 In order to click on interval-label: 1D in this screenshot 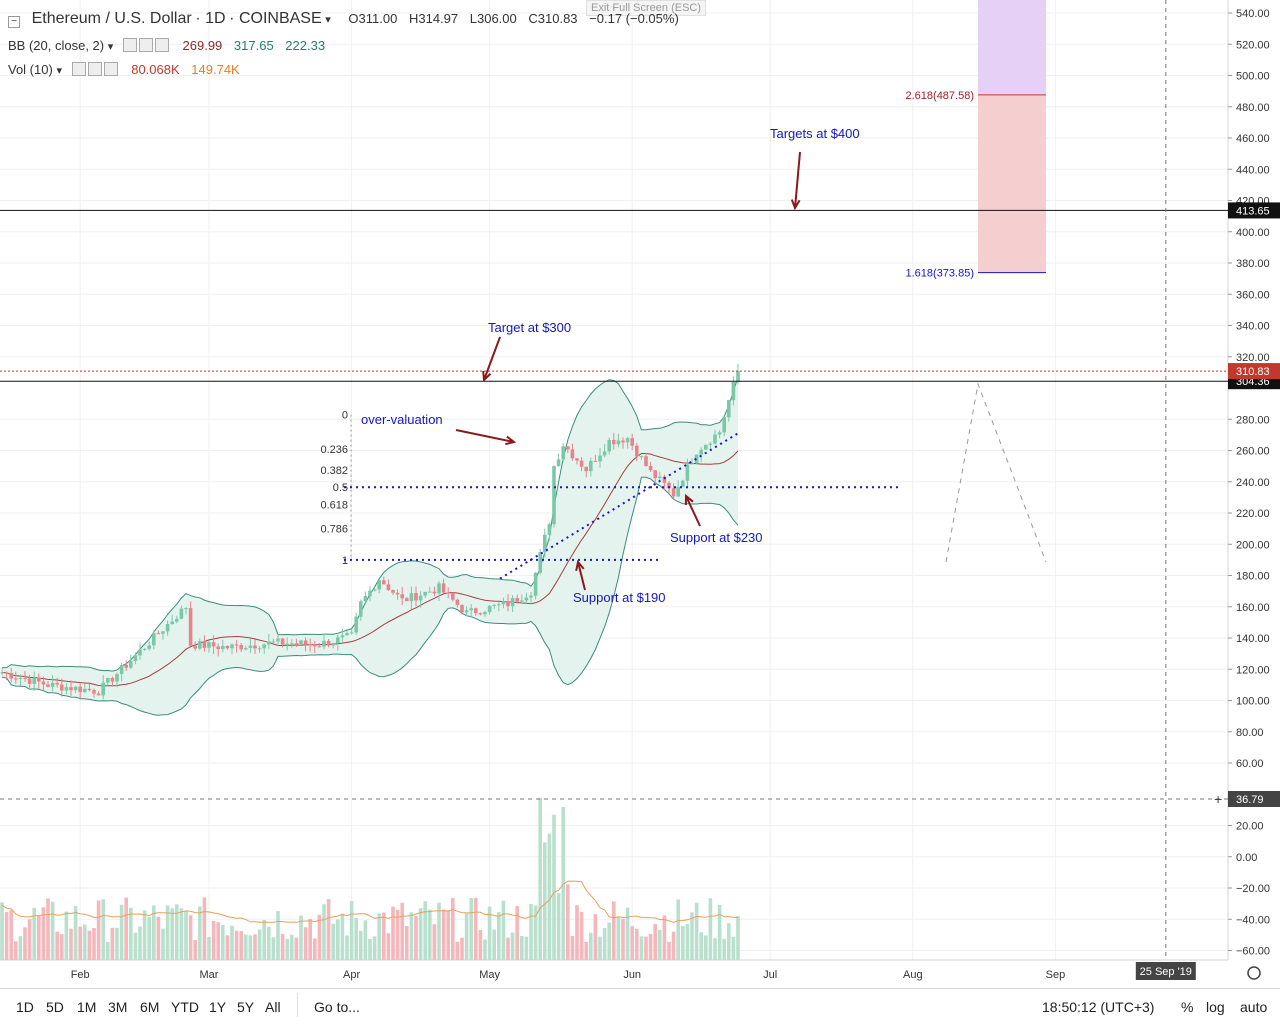, I will do `click(215, 18)`.